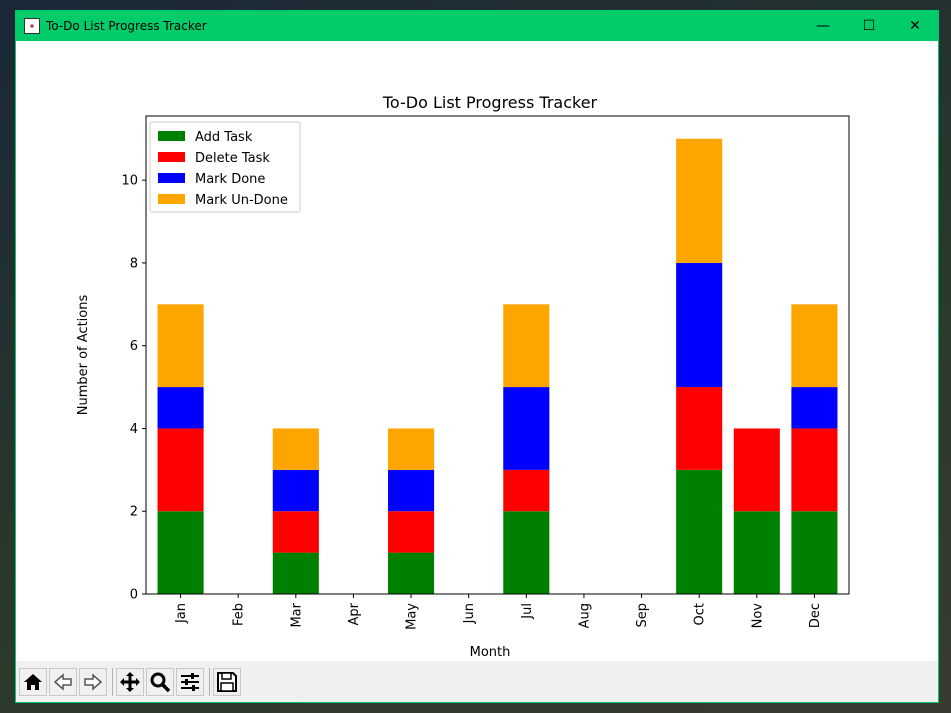  Describe the element at coordinates (134, 595) in the screenshot. I see `y-tick-label: 0` at that location.